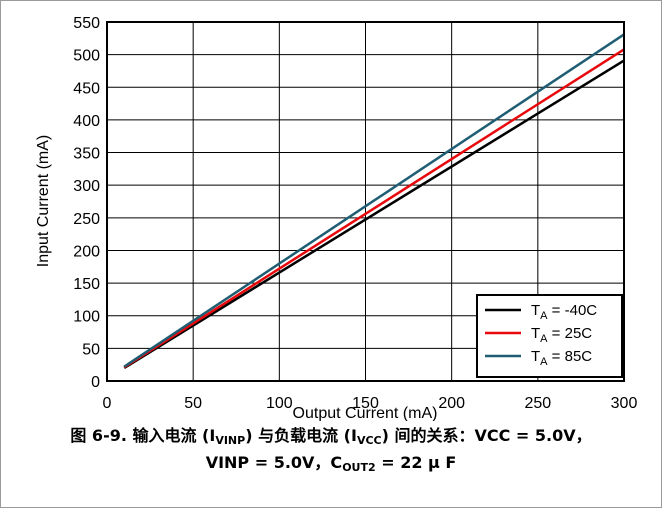 The image size is (662, 508). Describe the element at coordinates (86, 154) in the screenshot. I see `y-tick-label: 350` at that location.